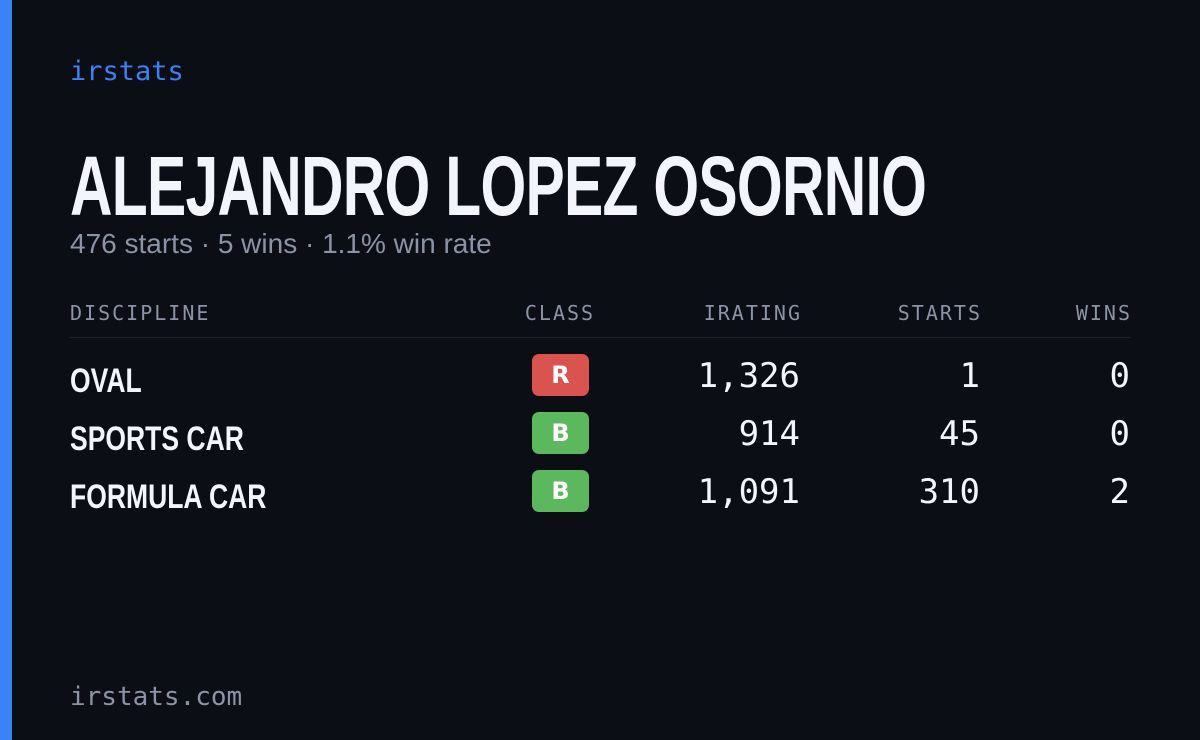 Image resolution: width=1200 pixels, height=740 pixels. I want to click on starts: 310, so click(949, 492).